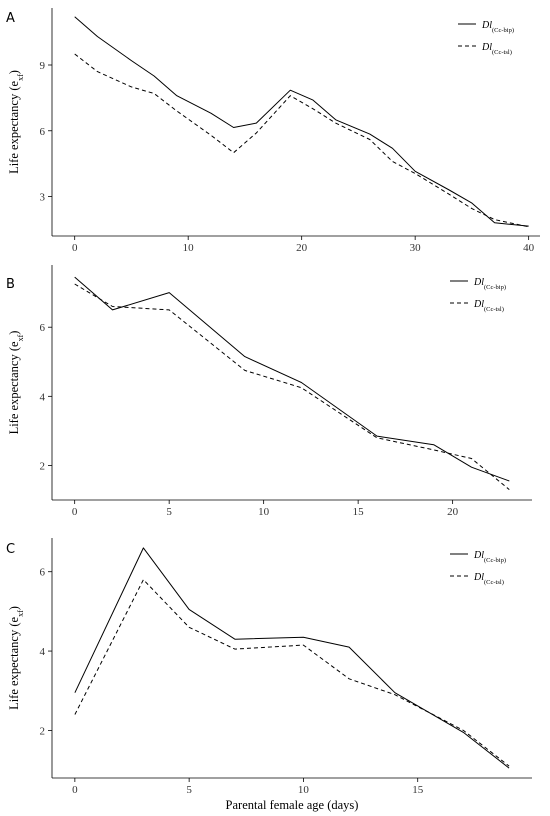 The image size is (550, 816). Describe the element at coordinates (10, 549) in the screenshot. I see `panel-letter: C` at that location.